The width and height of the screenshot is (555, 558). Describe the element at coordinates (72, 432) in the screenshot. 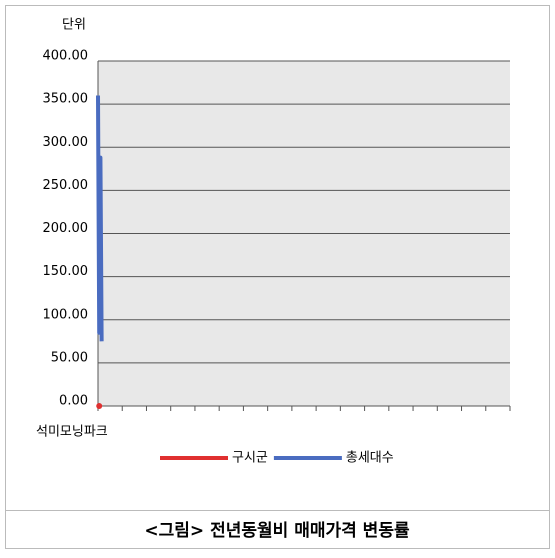

I see `x-tick-label: 석미모닝파크` at that location.